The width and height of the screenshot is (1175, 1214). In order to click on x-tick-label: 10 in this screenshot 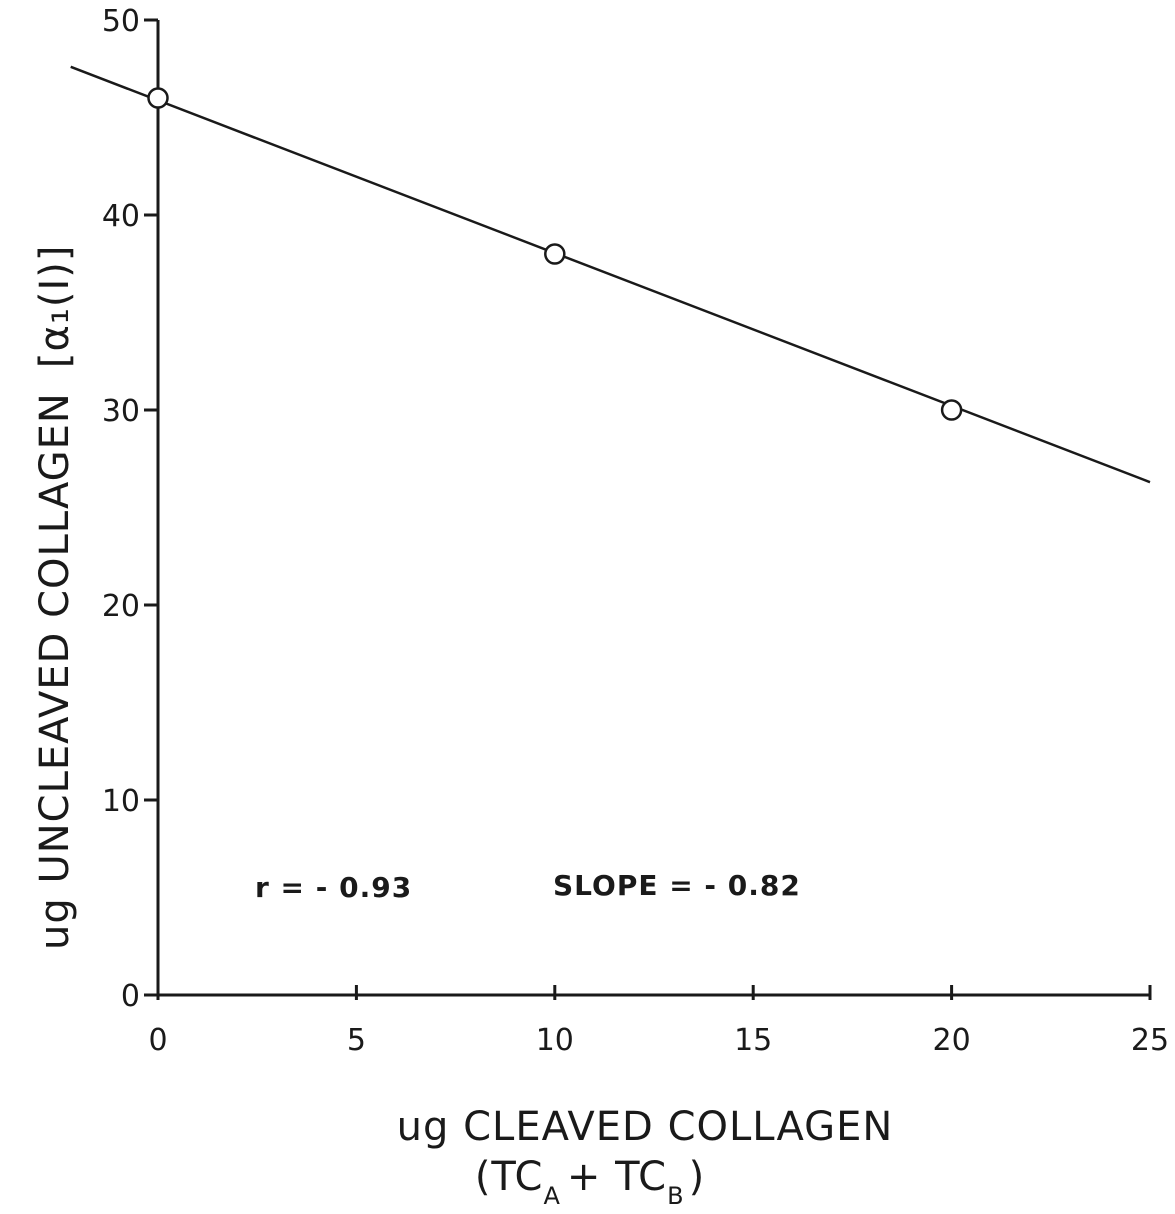, I will do `click(555, 1040)`.